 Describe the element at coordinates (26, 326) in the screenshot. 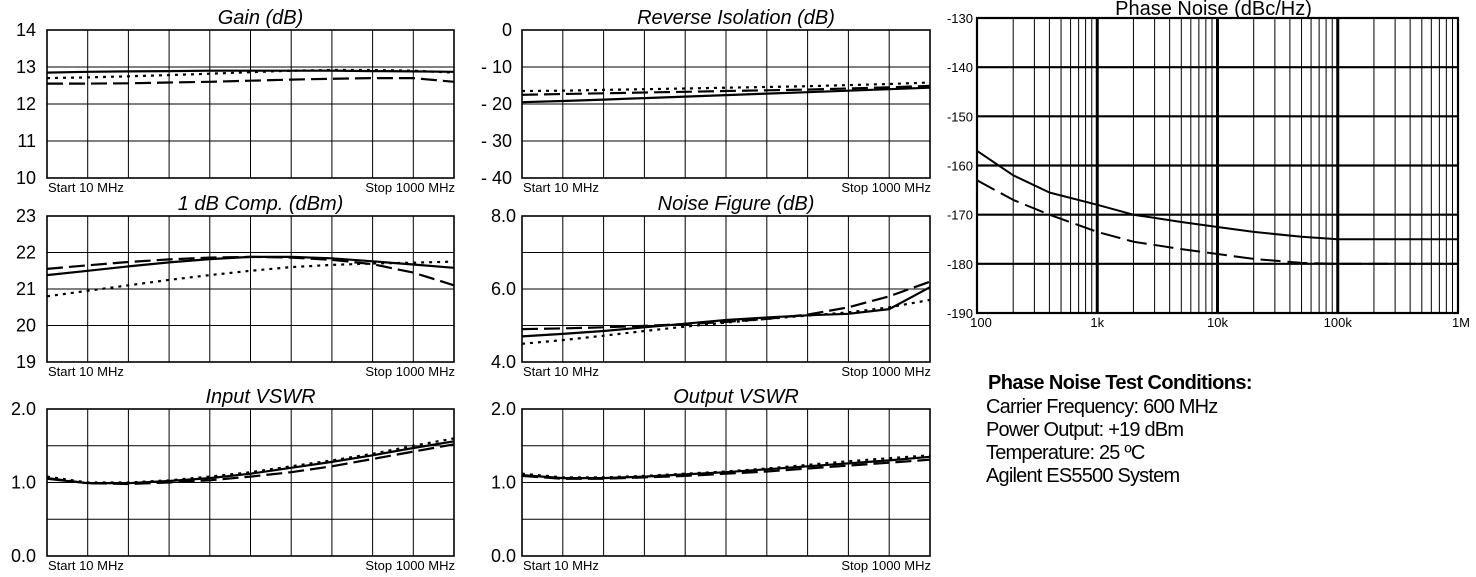

I see `y-tick-label: 20` at that location.